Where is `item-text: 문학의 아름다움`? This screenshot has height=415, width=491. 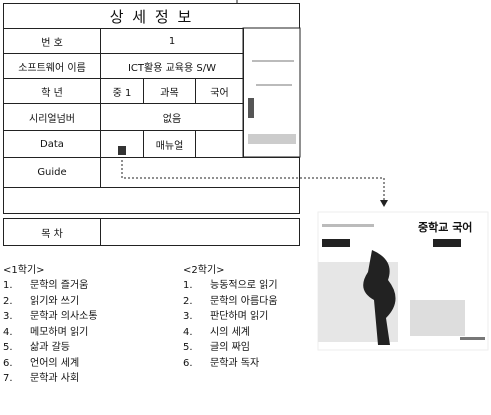
item-text: 문학의 아름다움 is located at coordinates (244, 301).